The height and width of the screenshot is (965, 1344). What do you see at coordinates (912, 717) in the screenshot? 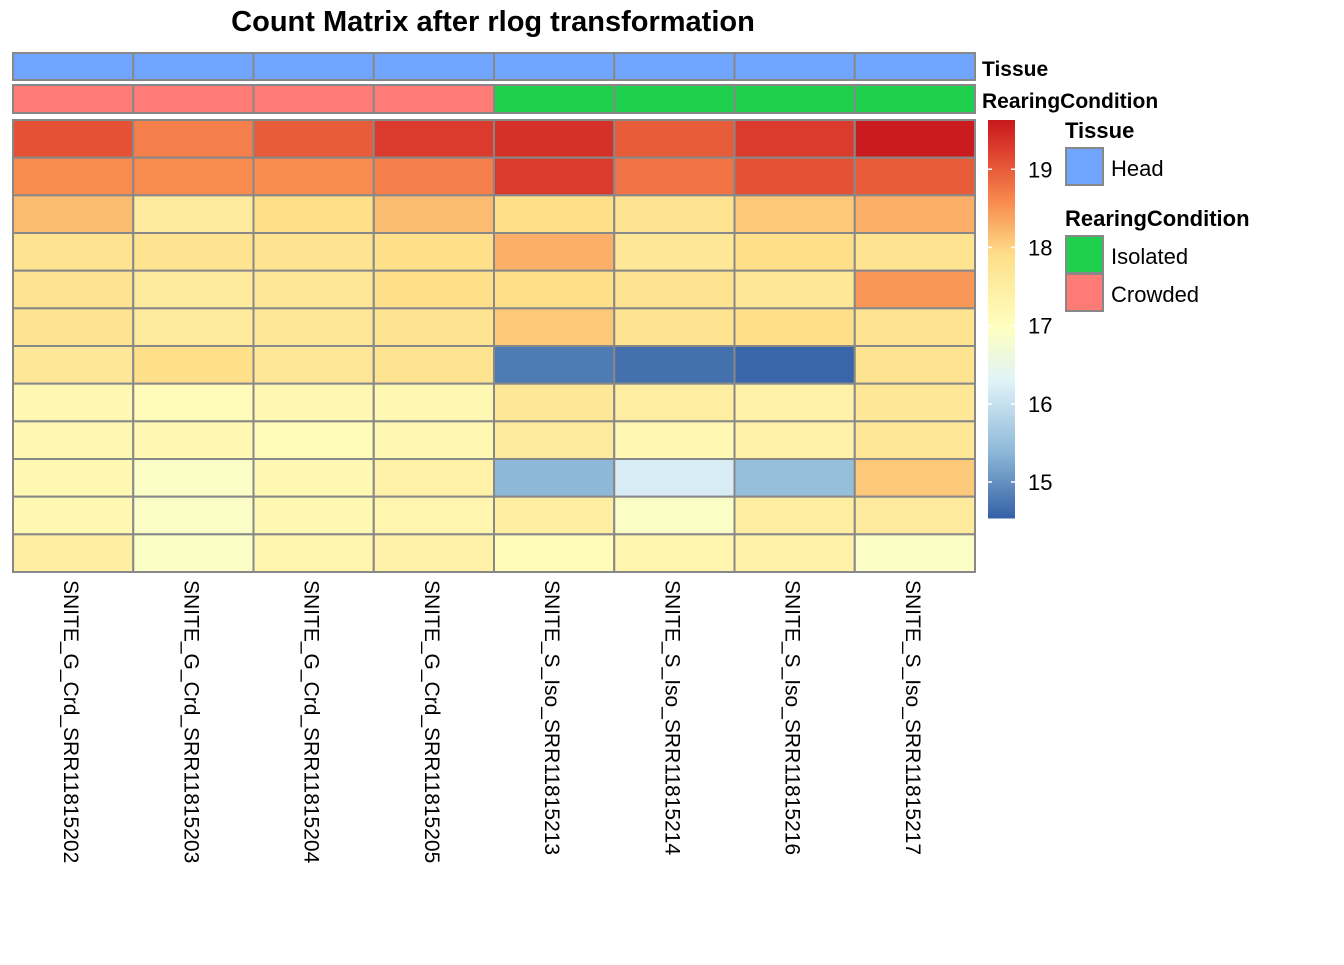
I see `column-label: SNITE_S_Iso_SRR11815217` at bounding box center [912, 717].